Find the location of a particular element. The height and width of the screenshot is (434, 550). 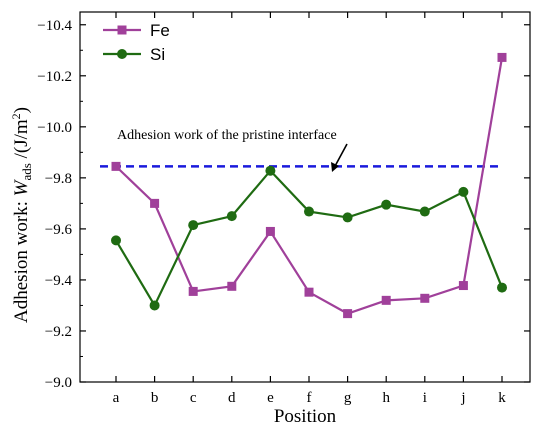

y-tick-label: −9.6 is located at coordinates (59, 230).